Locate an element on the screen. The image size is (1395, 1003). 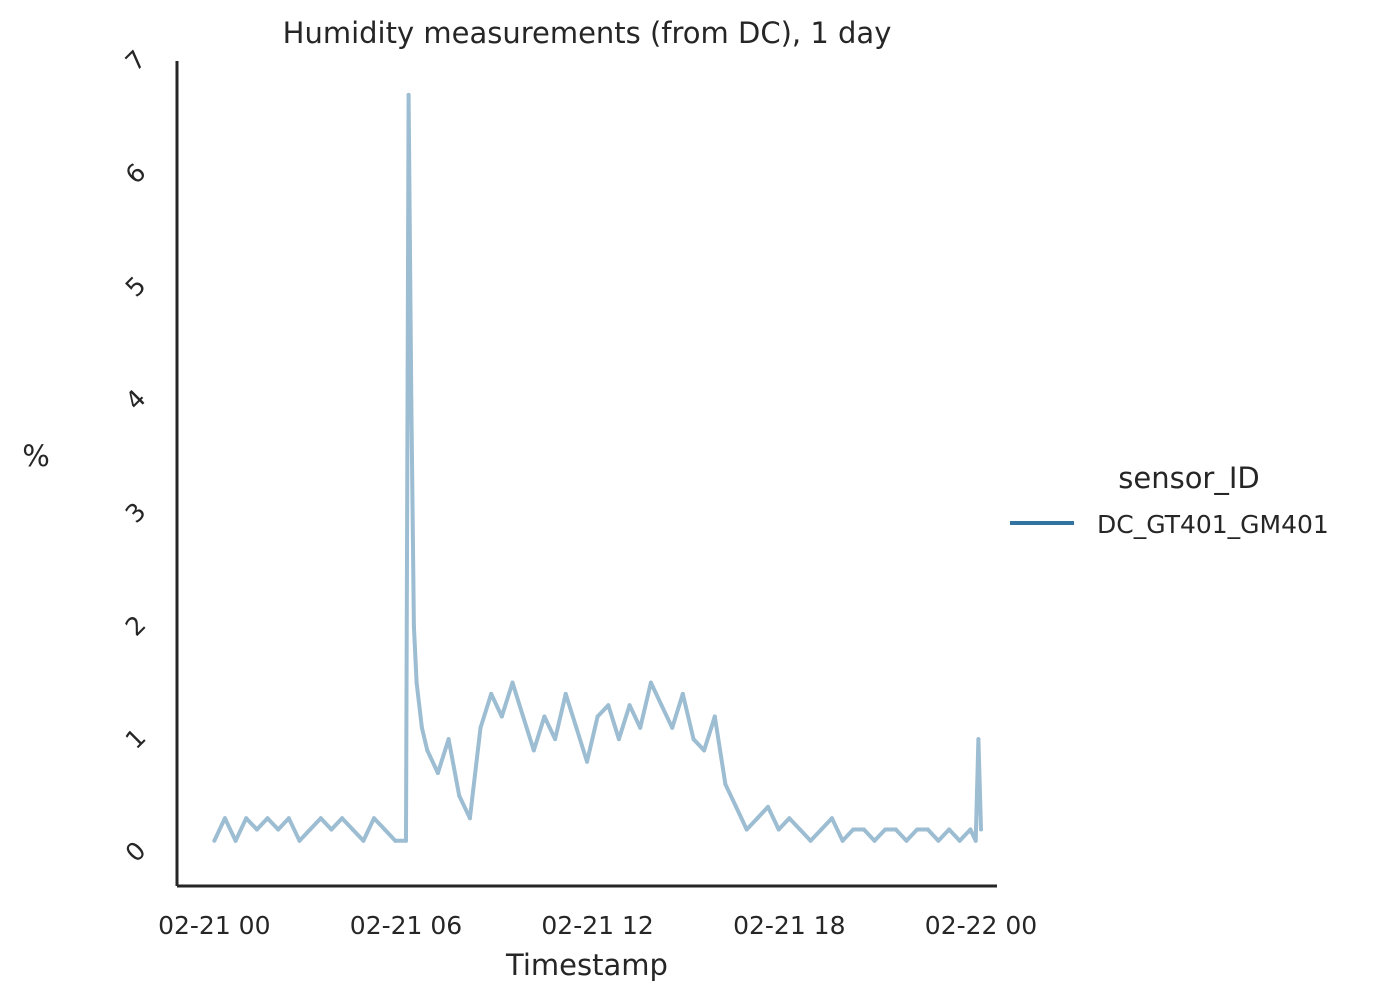
y-ticks: 0 1 2 3 4 5 6 7 is located at coordinates (136, 456).